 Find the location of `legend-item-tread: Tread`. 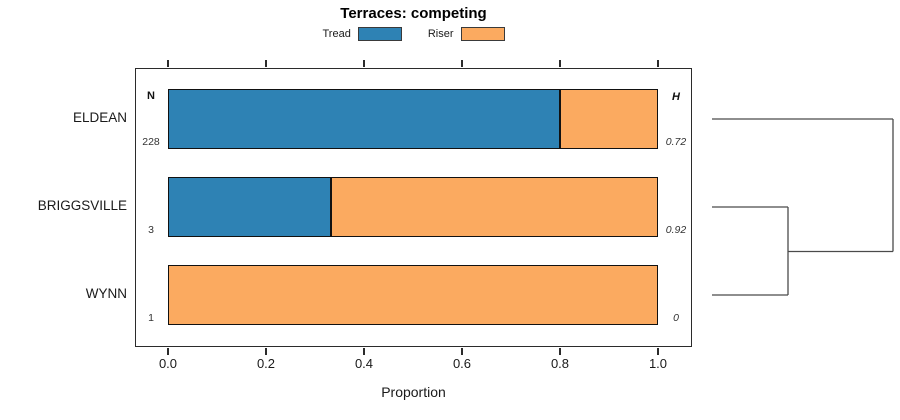

legend-item-tread: Tread is located at coordinates (362, 34).